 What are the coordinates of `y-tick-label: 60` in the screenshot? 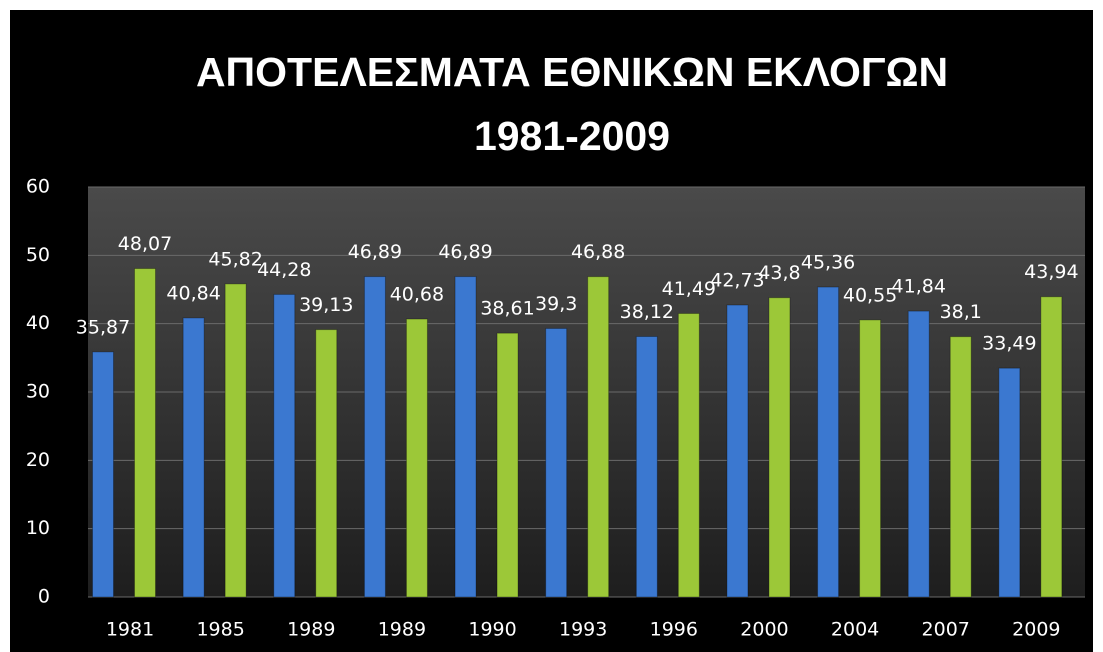 It's located at (38, 187).